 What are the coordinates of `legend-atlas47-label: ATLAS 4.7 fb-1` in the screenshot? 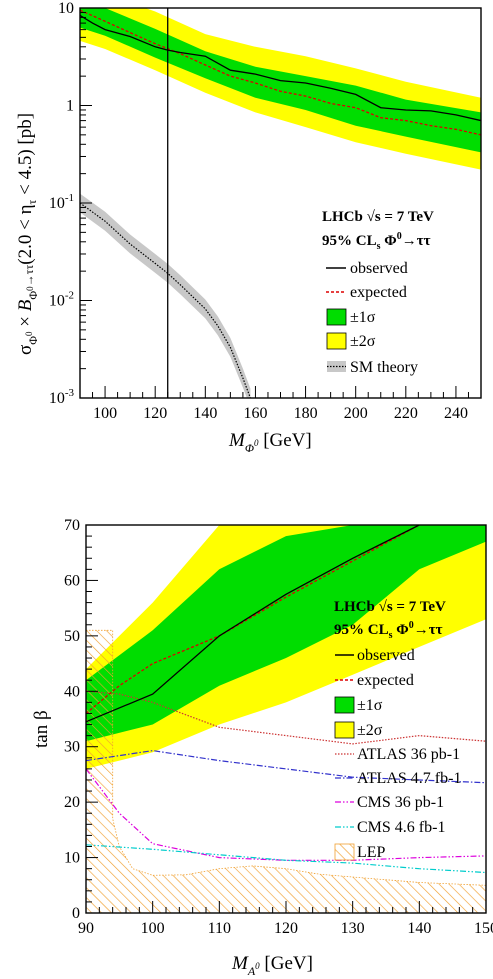 It's located at (409, 778).